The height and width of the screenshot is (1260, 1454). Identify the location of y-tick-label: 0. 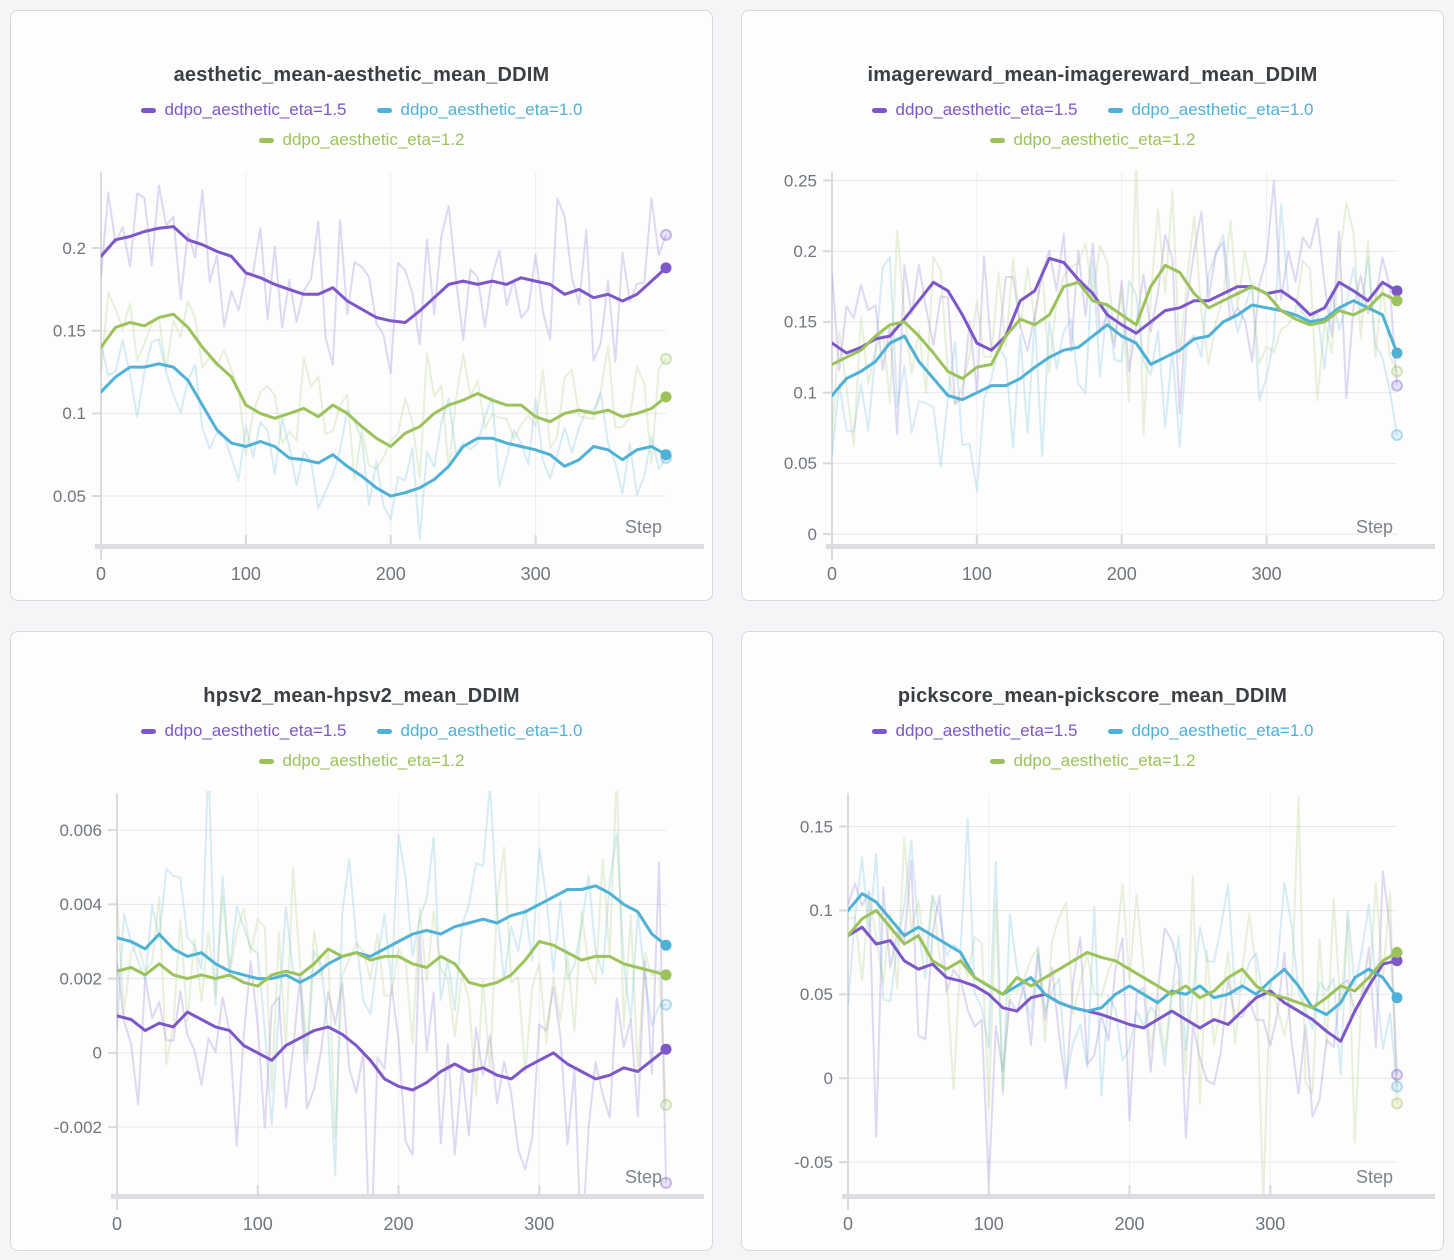
(812, 534).